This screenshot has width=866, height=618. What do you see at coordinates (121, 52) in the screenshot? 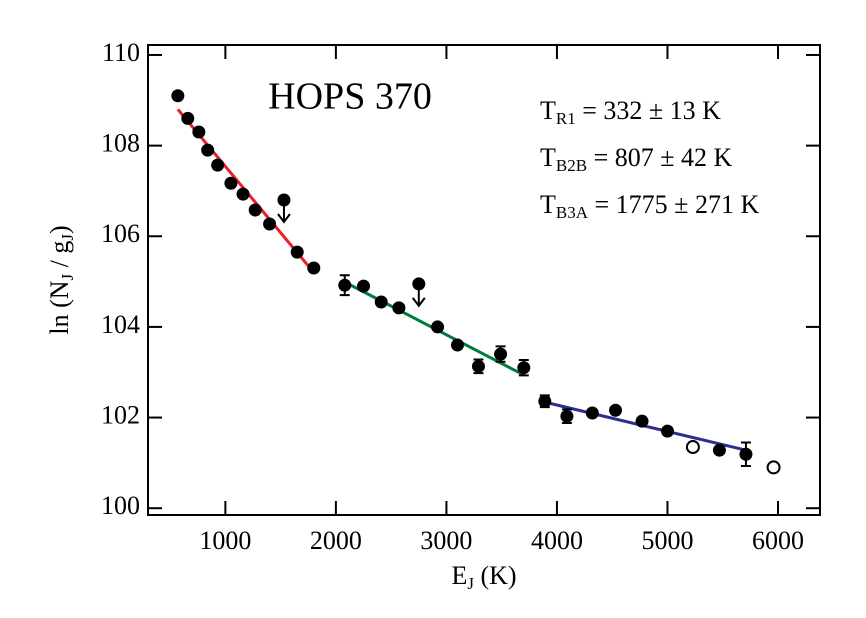
I see `y-tick-label: 110` at bounding box center [121, 52].